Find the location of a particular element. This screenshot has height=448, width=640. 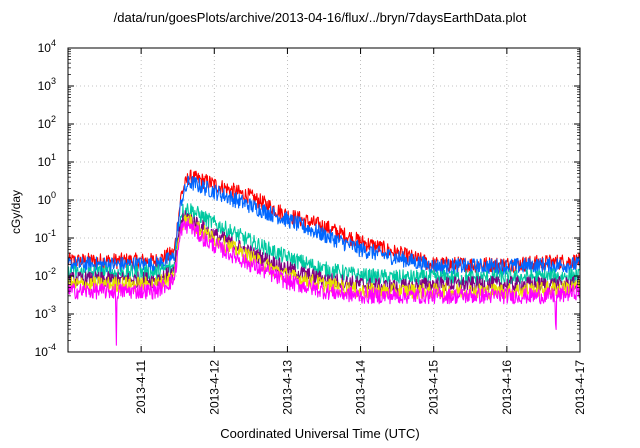

x-tick-label: 2013-4-15 is located at coordinates (434, 387).